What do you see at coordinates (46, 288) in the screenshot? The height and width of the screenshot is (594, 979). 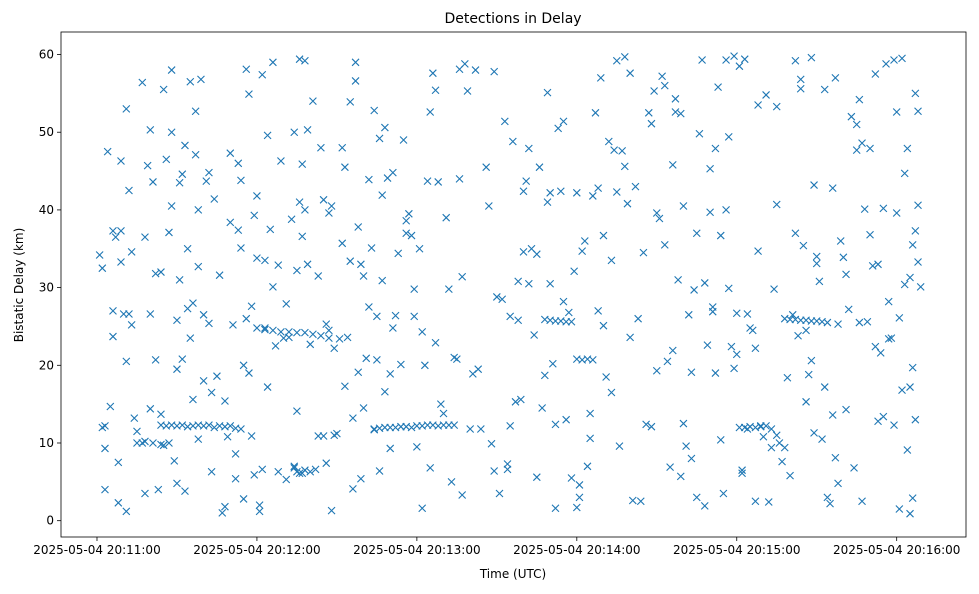 I see `y-tick-label: 30` at bounding box center [46, 288].